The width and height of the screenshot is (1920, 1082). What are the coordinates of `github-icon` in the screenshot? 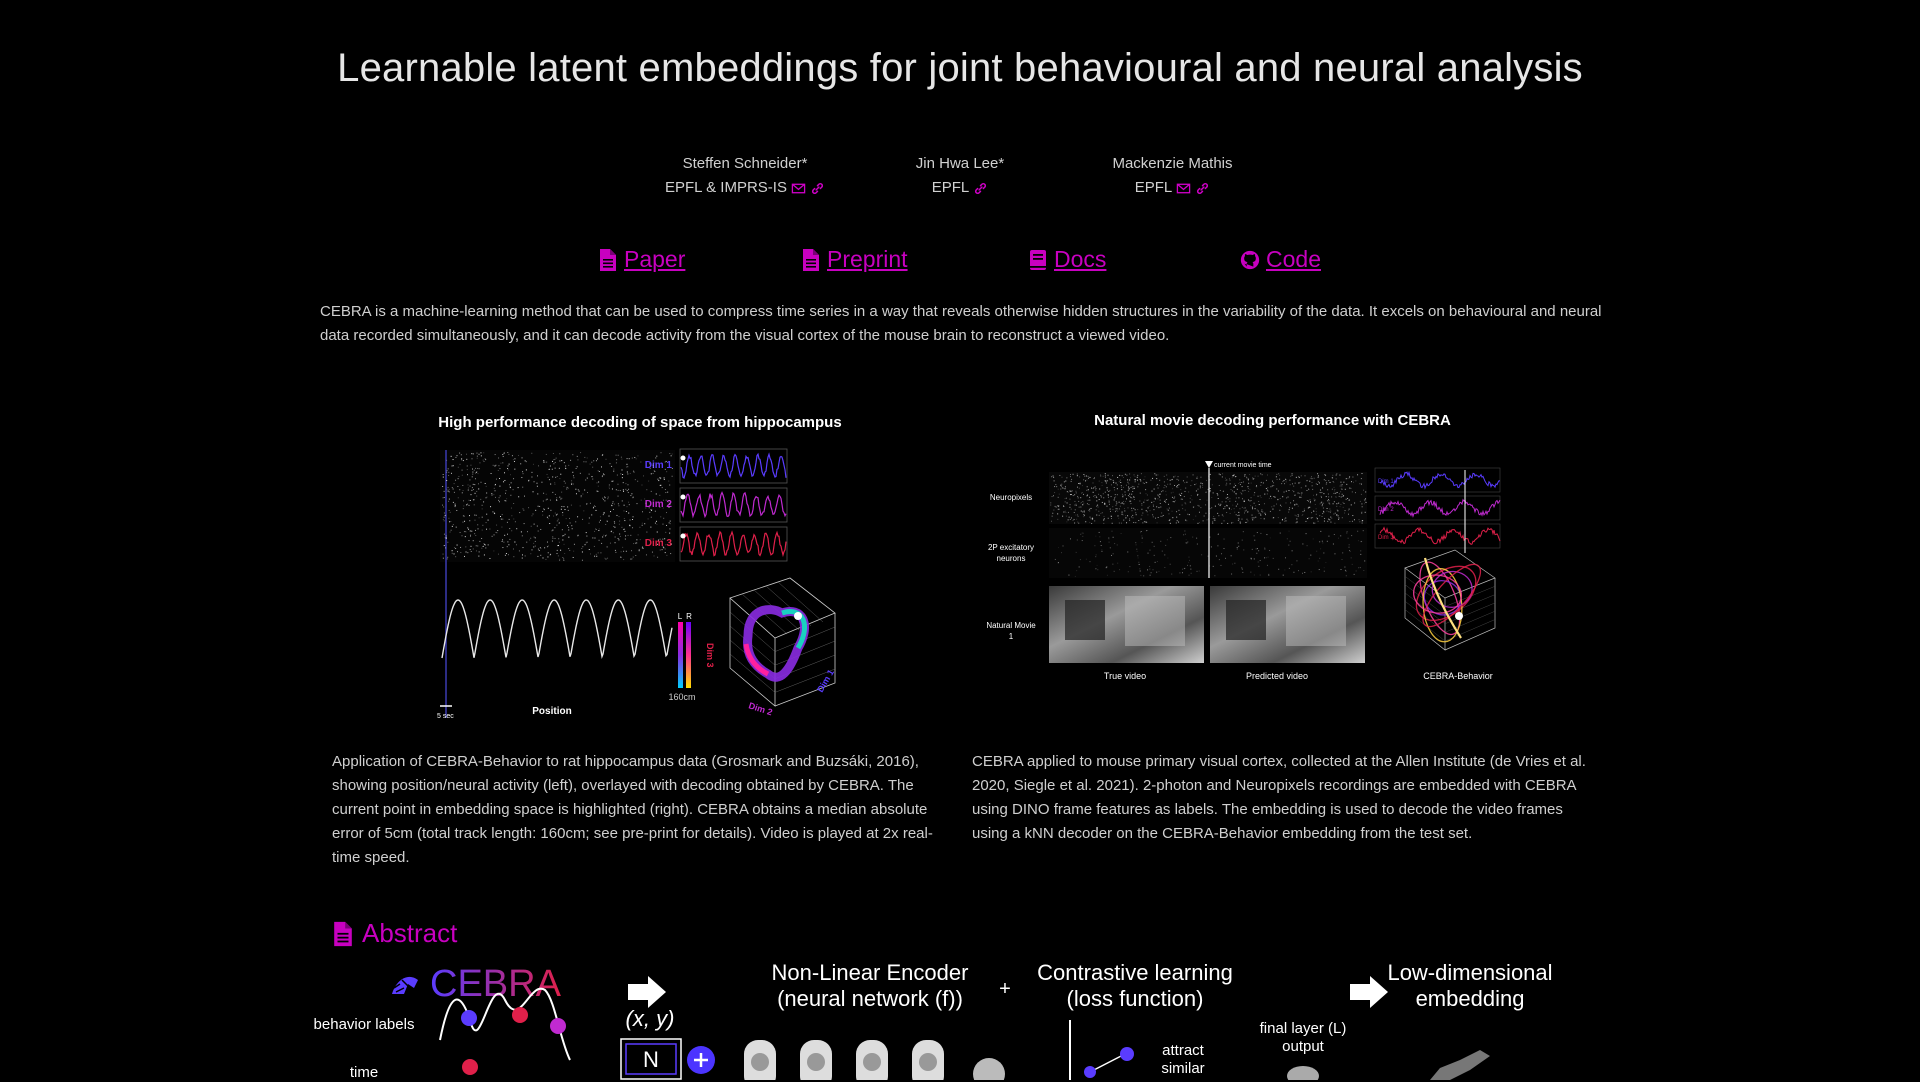 It's located at (1250, 259).